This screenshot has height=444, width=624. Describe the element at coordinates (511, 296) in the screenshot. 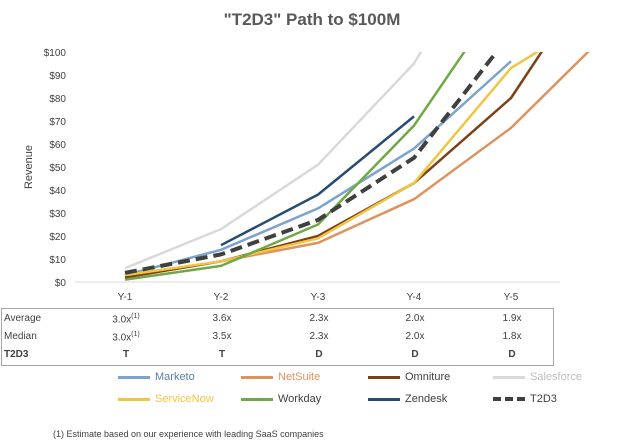

I see `x-tick-label: Y-5` at that location.